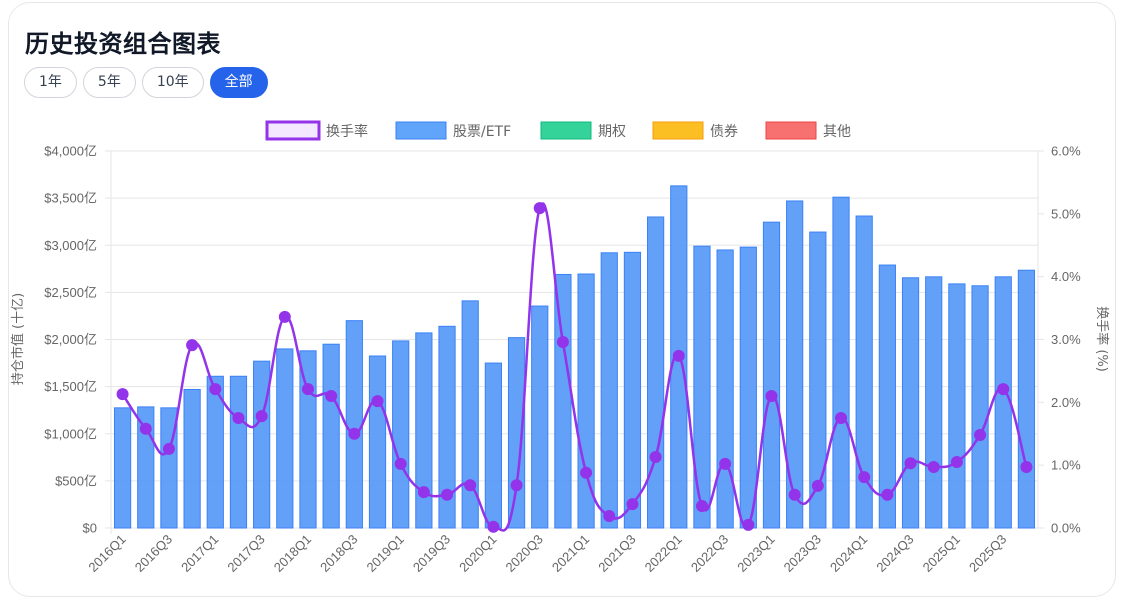 This screenshot has height=601, width=1125. Describe the element at coordinates (748, 387) in the screenshot. I see `bar-2022Q4` at that location.